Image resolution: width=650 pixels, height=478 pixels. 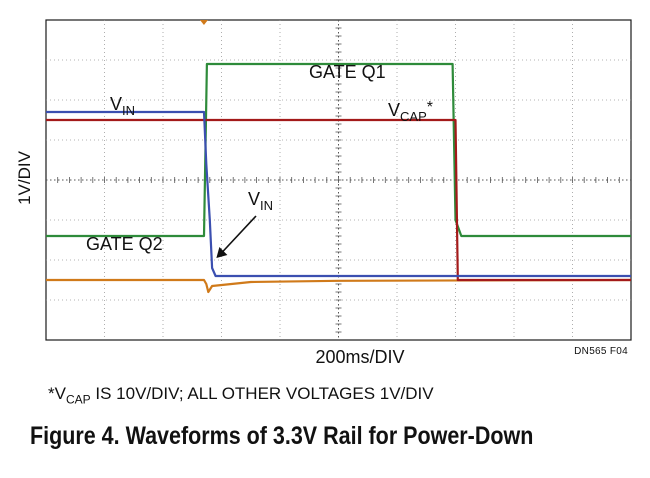 What do you see at coordinates (339, 286) in the screenshot?
I see `trace-gate-q2` at bounding box center [339, 286].